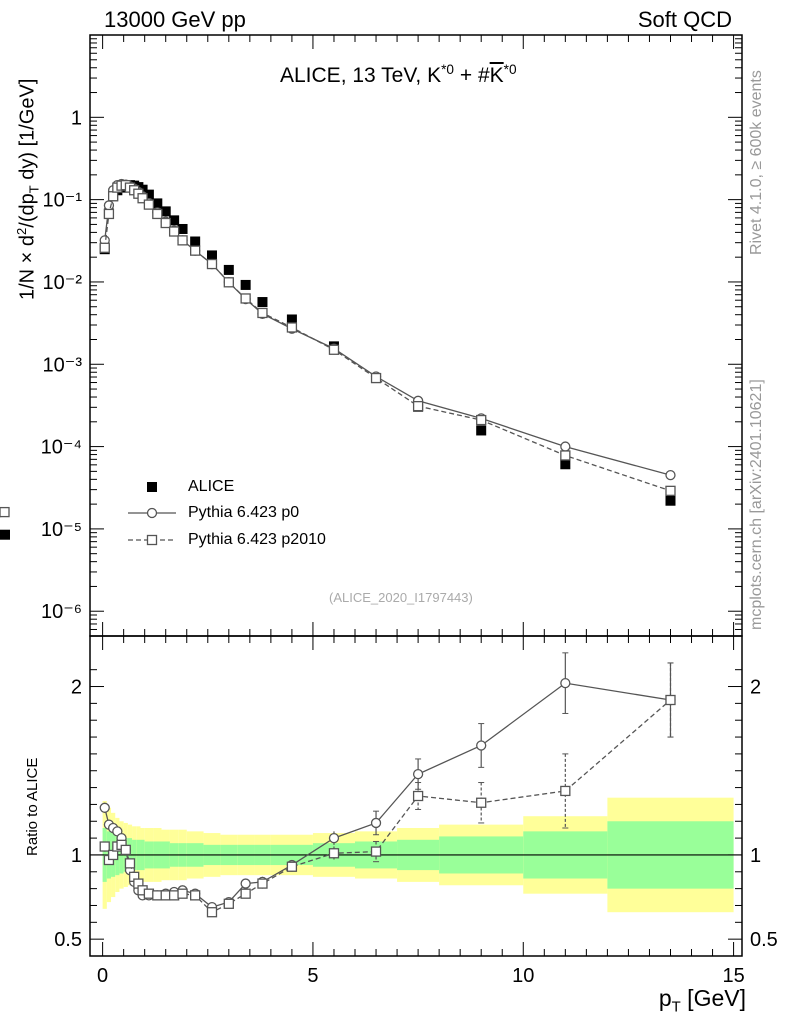  What do you see at coordinates (76, 688) in the screenshot?
I see `ratio-y-tick-label: 2` at bounding box center [76, 688].